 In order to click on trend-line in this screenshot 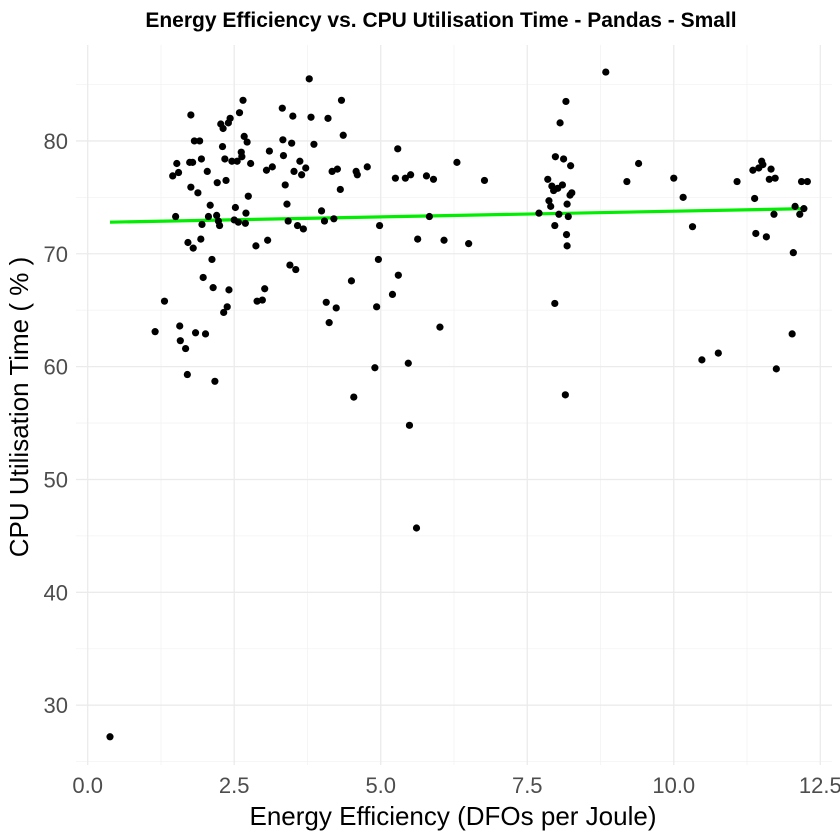, I will do `click(457, 215)`.